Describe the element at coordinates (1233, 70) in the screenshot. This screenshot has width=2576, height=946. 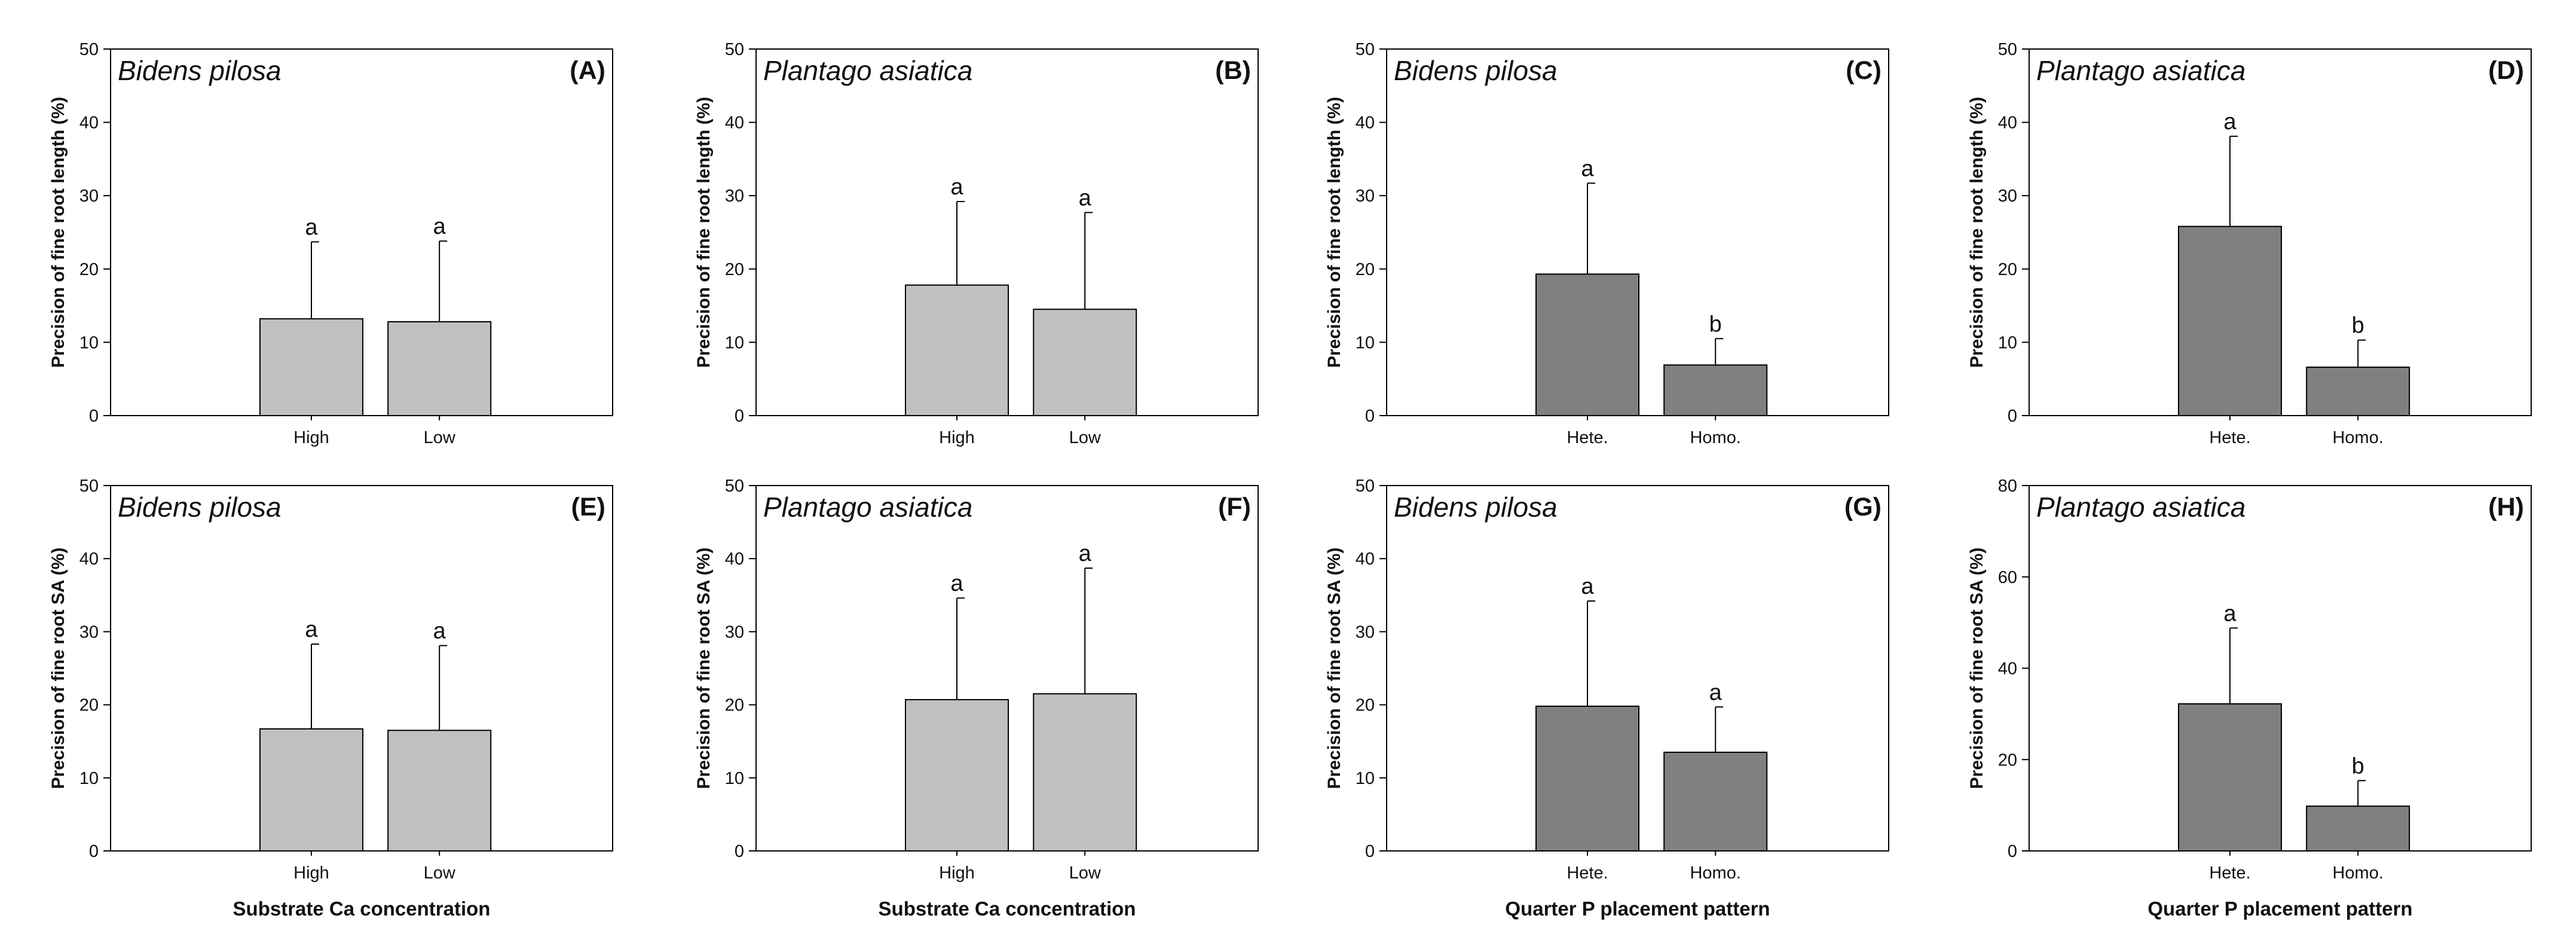
I see `panel-label: (B)` at that location.